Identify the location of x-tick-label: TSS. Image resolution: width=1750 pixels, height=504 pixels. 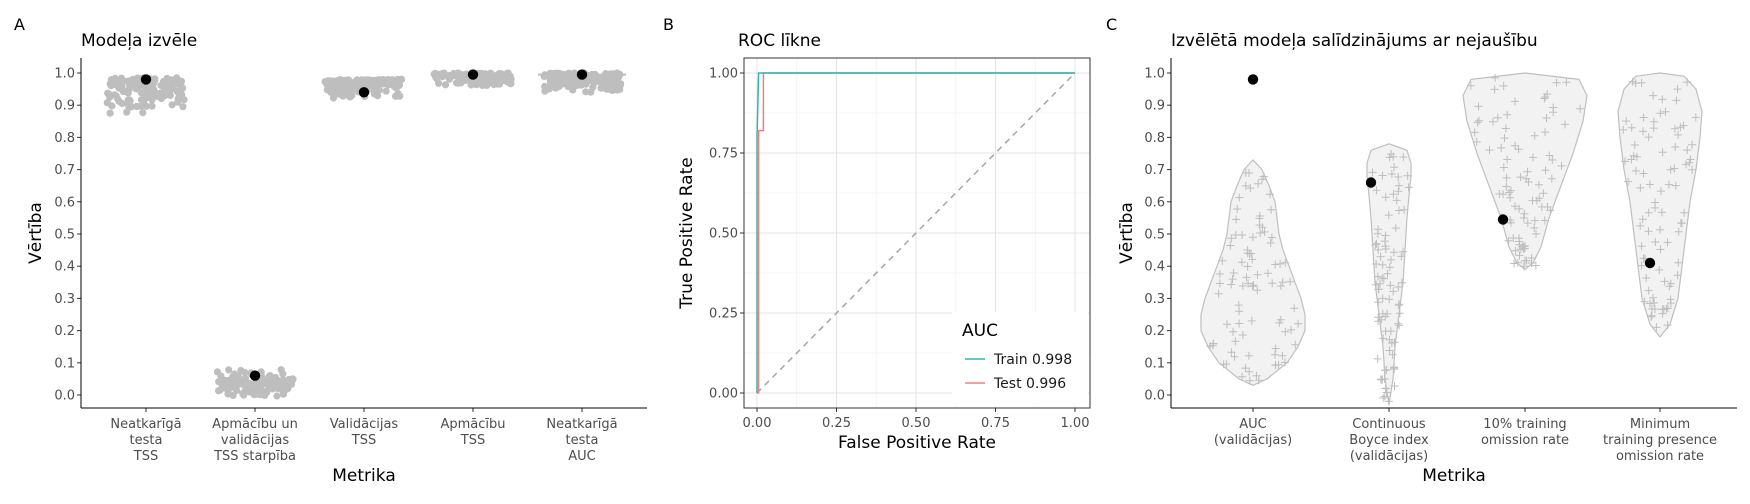
(363, 440).